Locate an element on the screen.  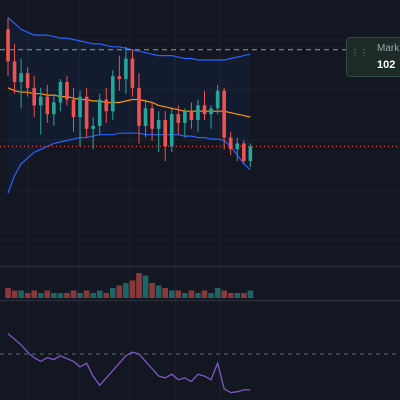
mark-price-label: Mark is located at coordinates (388, 48).